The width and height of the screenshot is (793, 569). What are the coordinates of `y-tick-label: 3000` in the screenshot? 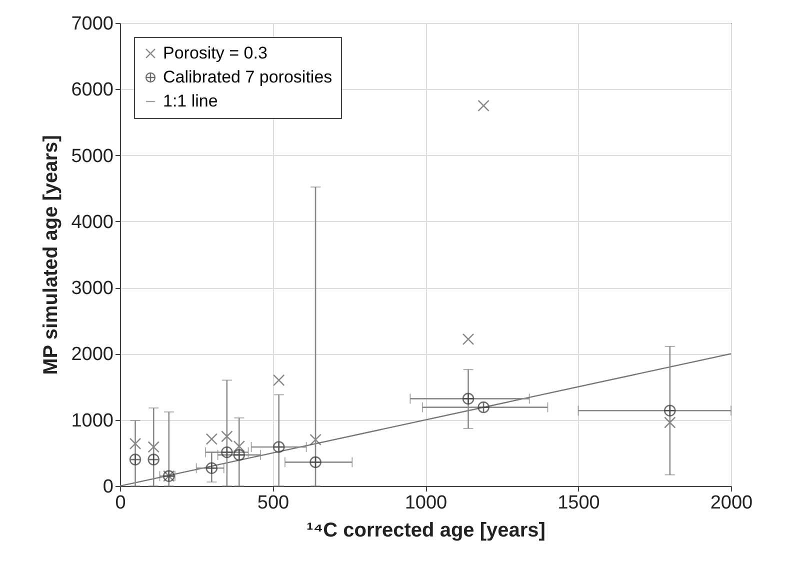 It's located at (92, 289).